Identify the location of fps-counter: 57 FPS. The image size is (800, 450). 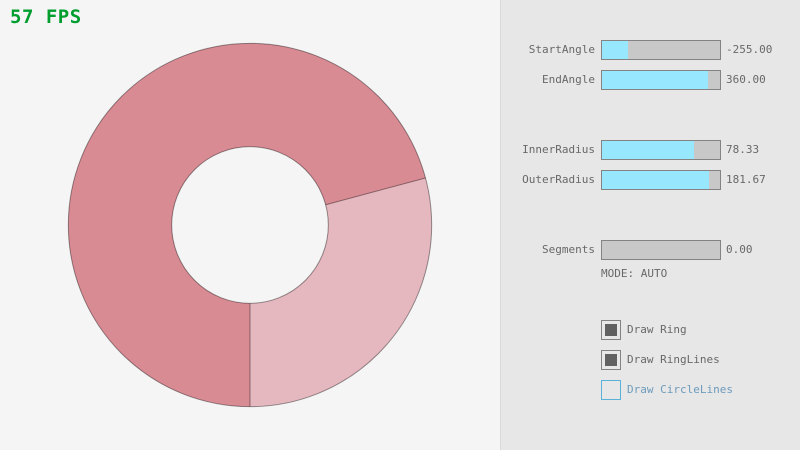
(46, 17).